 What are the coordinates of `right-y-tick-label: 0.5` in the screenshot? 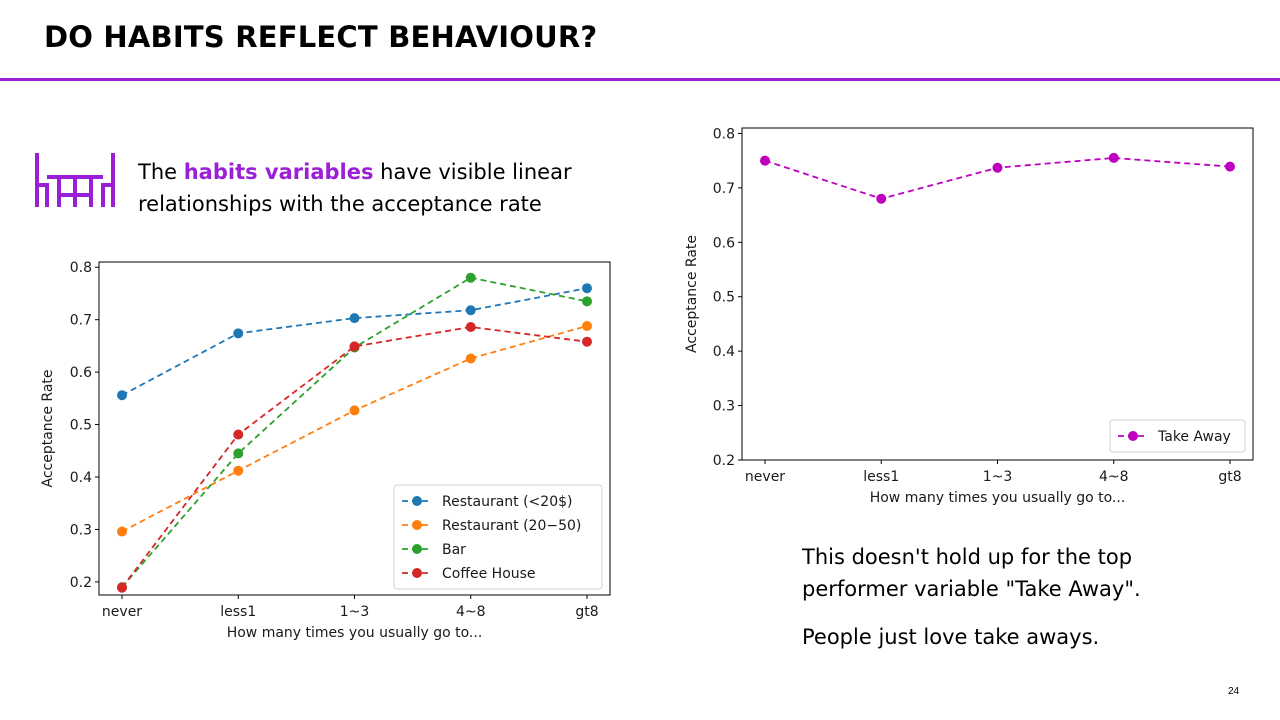 It's located at (724, 298).